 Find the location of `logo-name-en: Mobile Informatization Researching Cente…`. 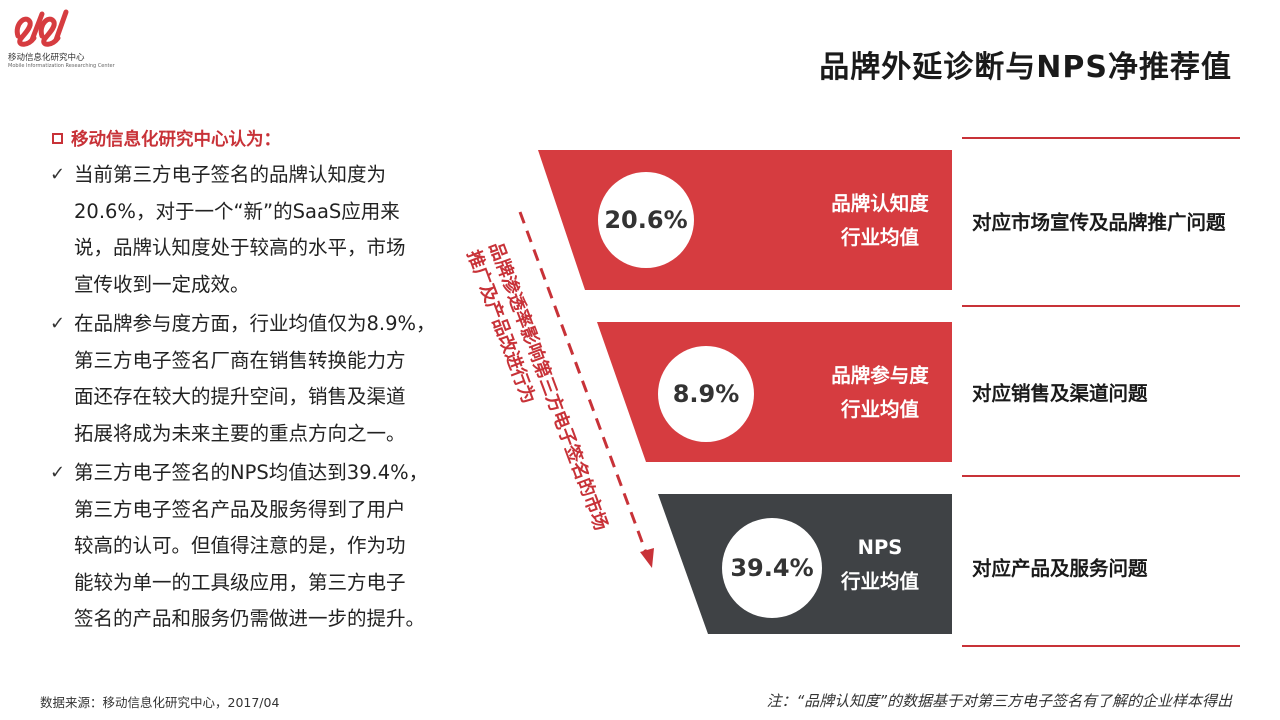

logo-name-en: Mobile Informatization Researching Cente… is located at coordinates (61, 66).